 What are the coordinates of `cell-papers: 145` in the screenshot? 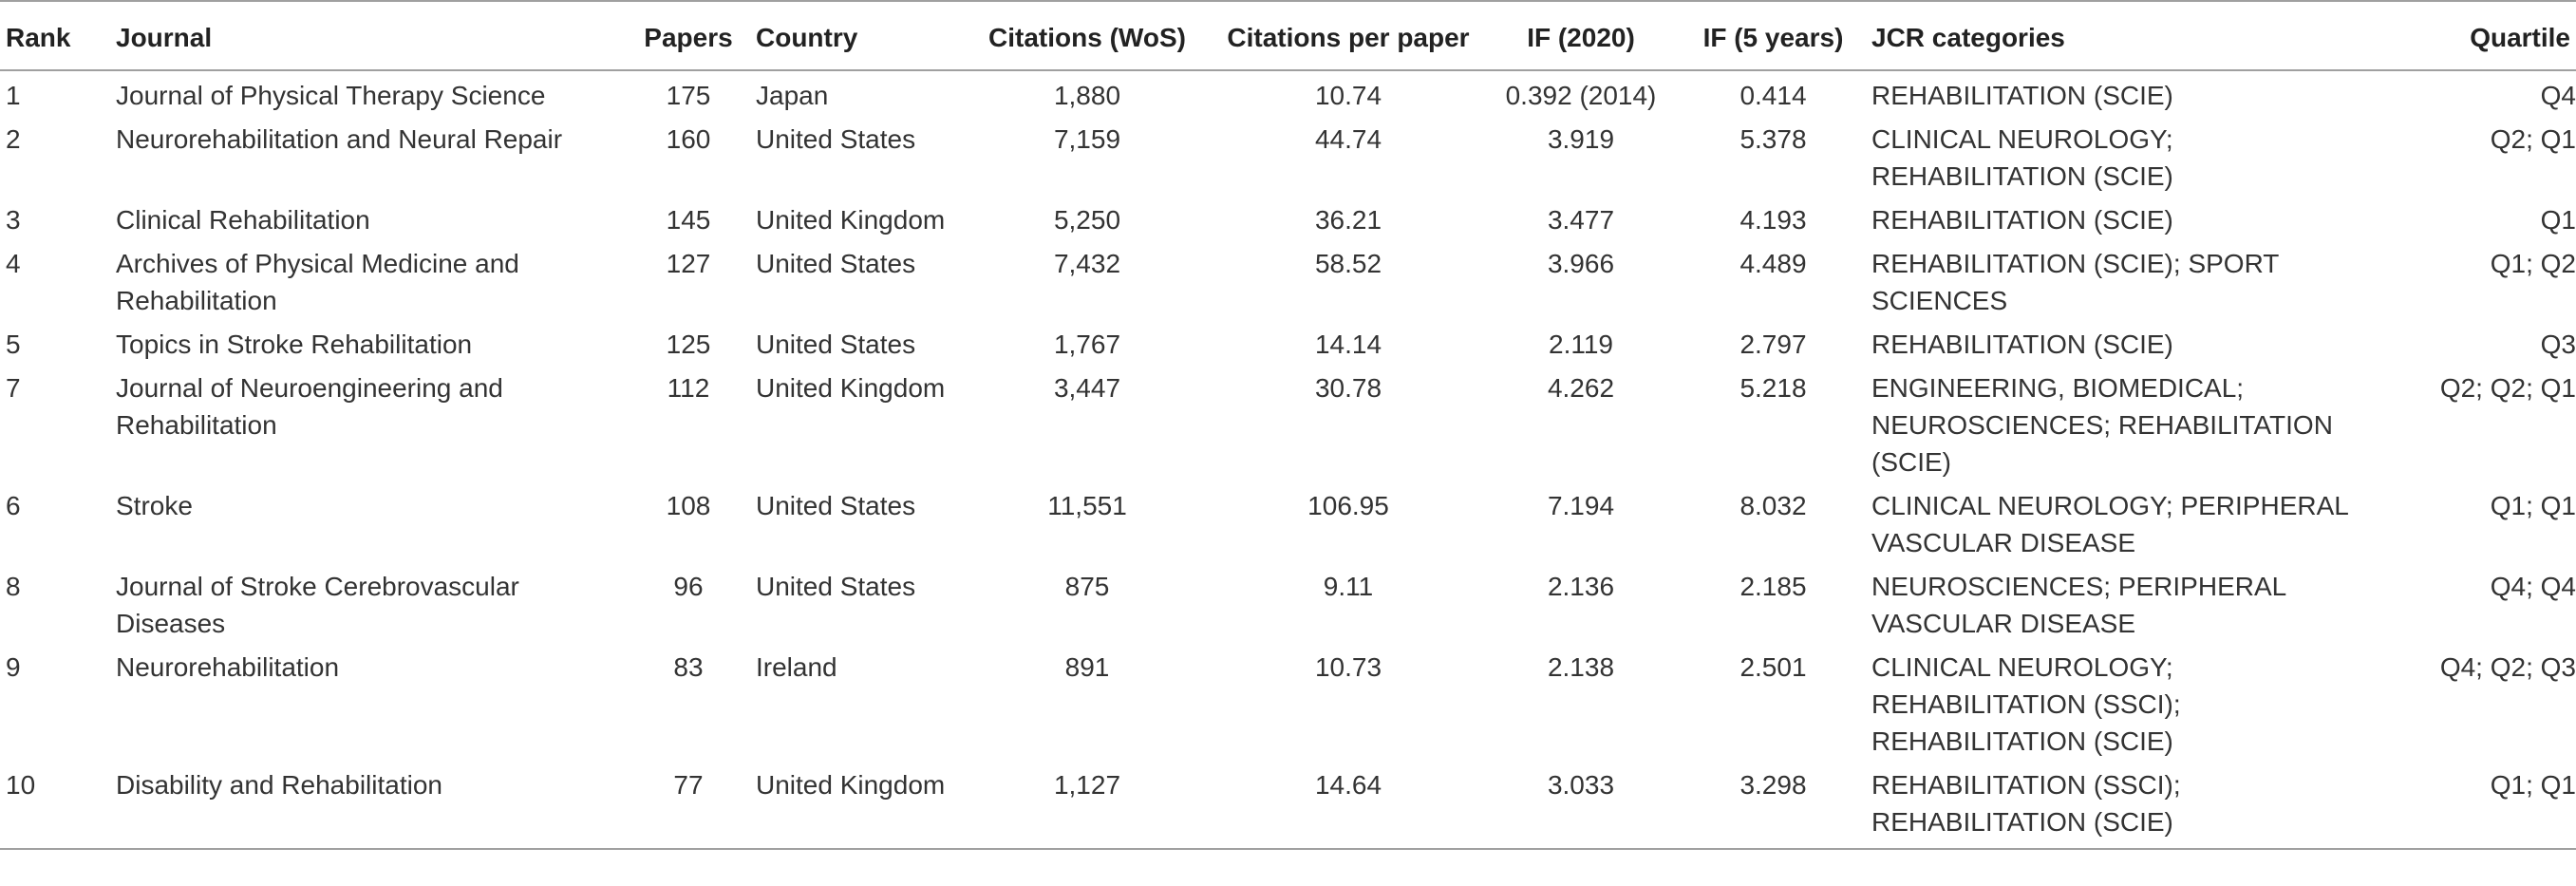 It's located at (688, 220).